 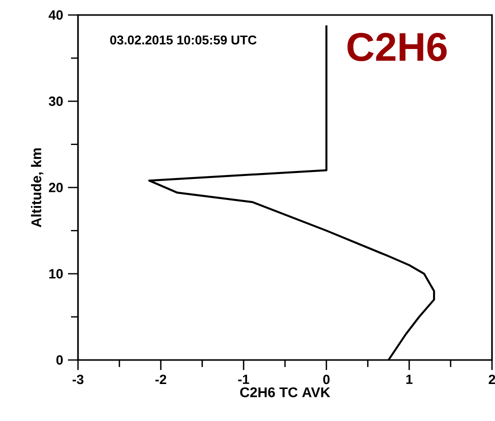 What do you see at coordinates (183, 40) in the screenshot?
I see `annotation: 03.02.2015 10:05:59 UTC` at bounding box center [183, 40].